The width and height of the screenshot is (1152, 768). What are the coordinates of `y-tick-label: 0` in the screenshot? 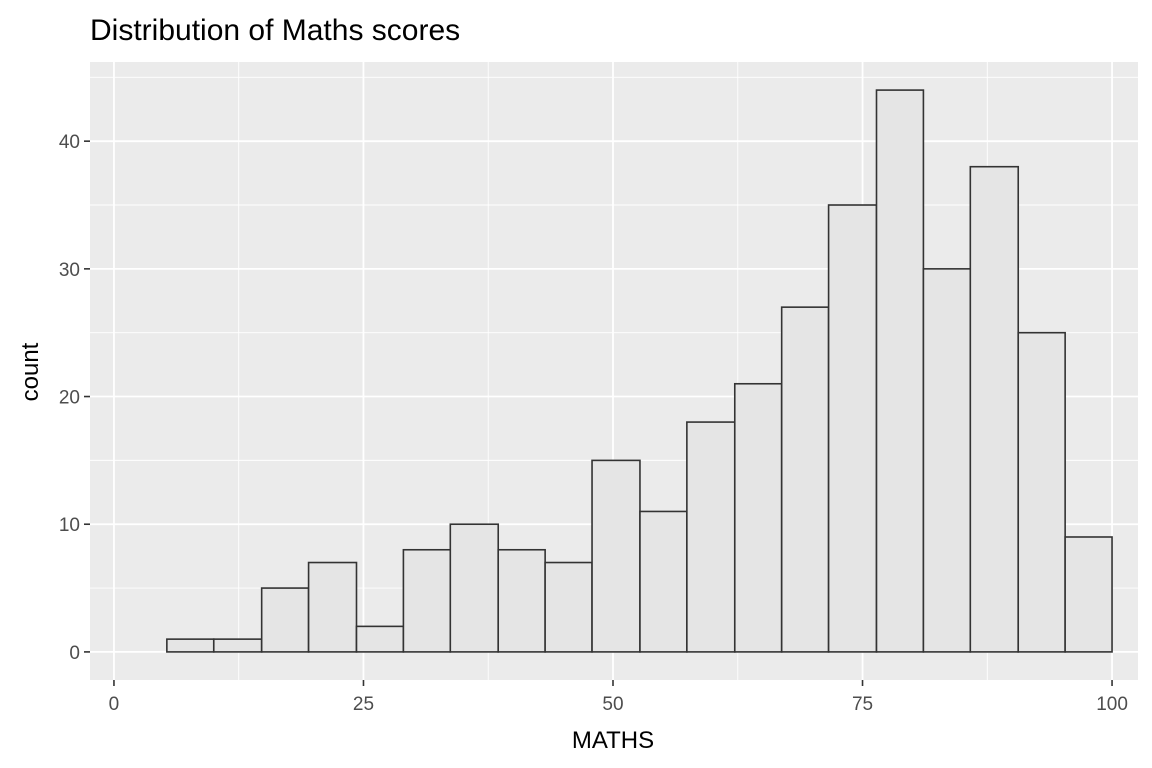 It's located at (74, 653).